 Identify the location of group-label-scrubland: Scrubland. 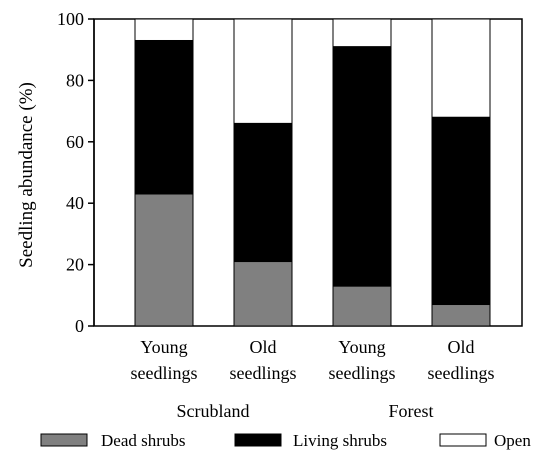
(213, 411).